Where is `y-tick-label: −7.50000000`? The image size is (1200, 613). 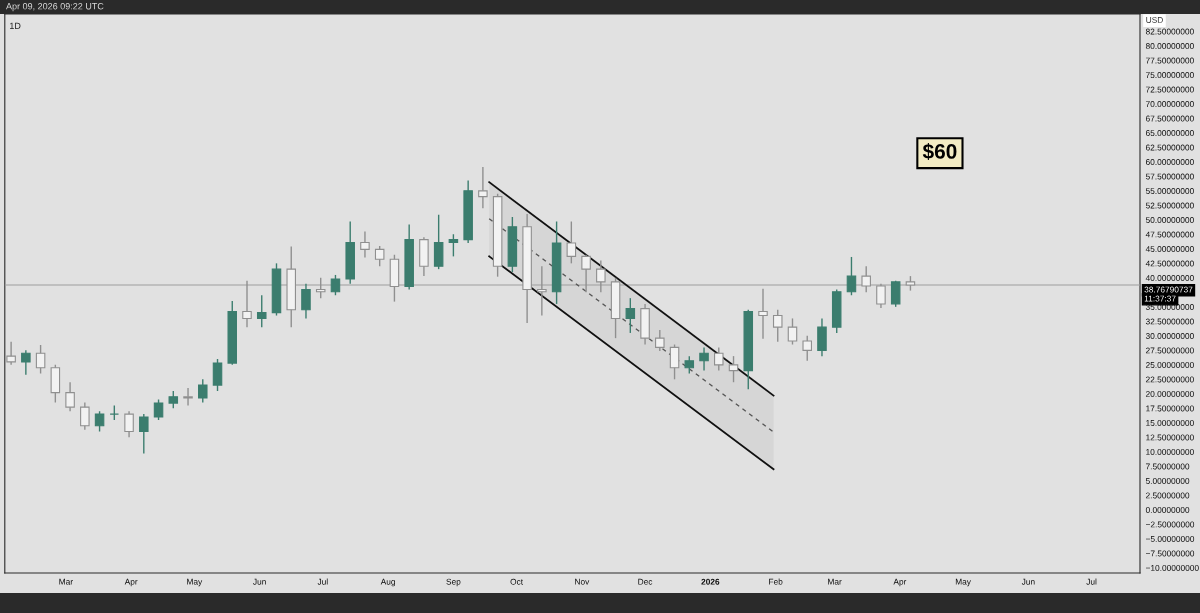
y-tick-label: −7.50000000 is located at coordinates (1170, 553).